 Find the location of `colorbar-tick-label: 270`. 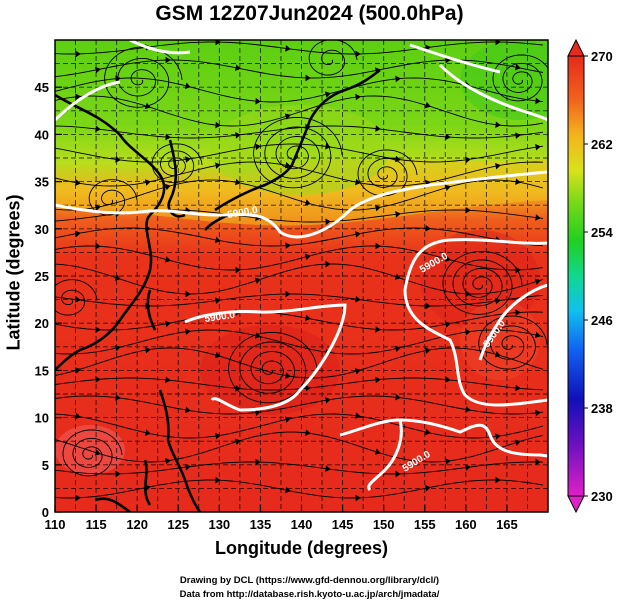

colorbar-tick-label: 270 is located at coordinates (602, 56).